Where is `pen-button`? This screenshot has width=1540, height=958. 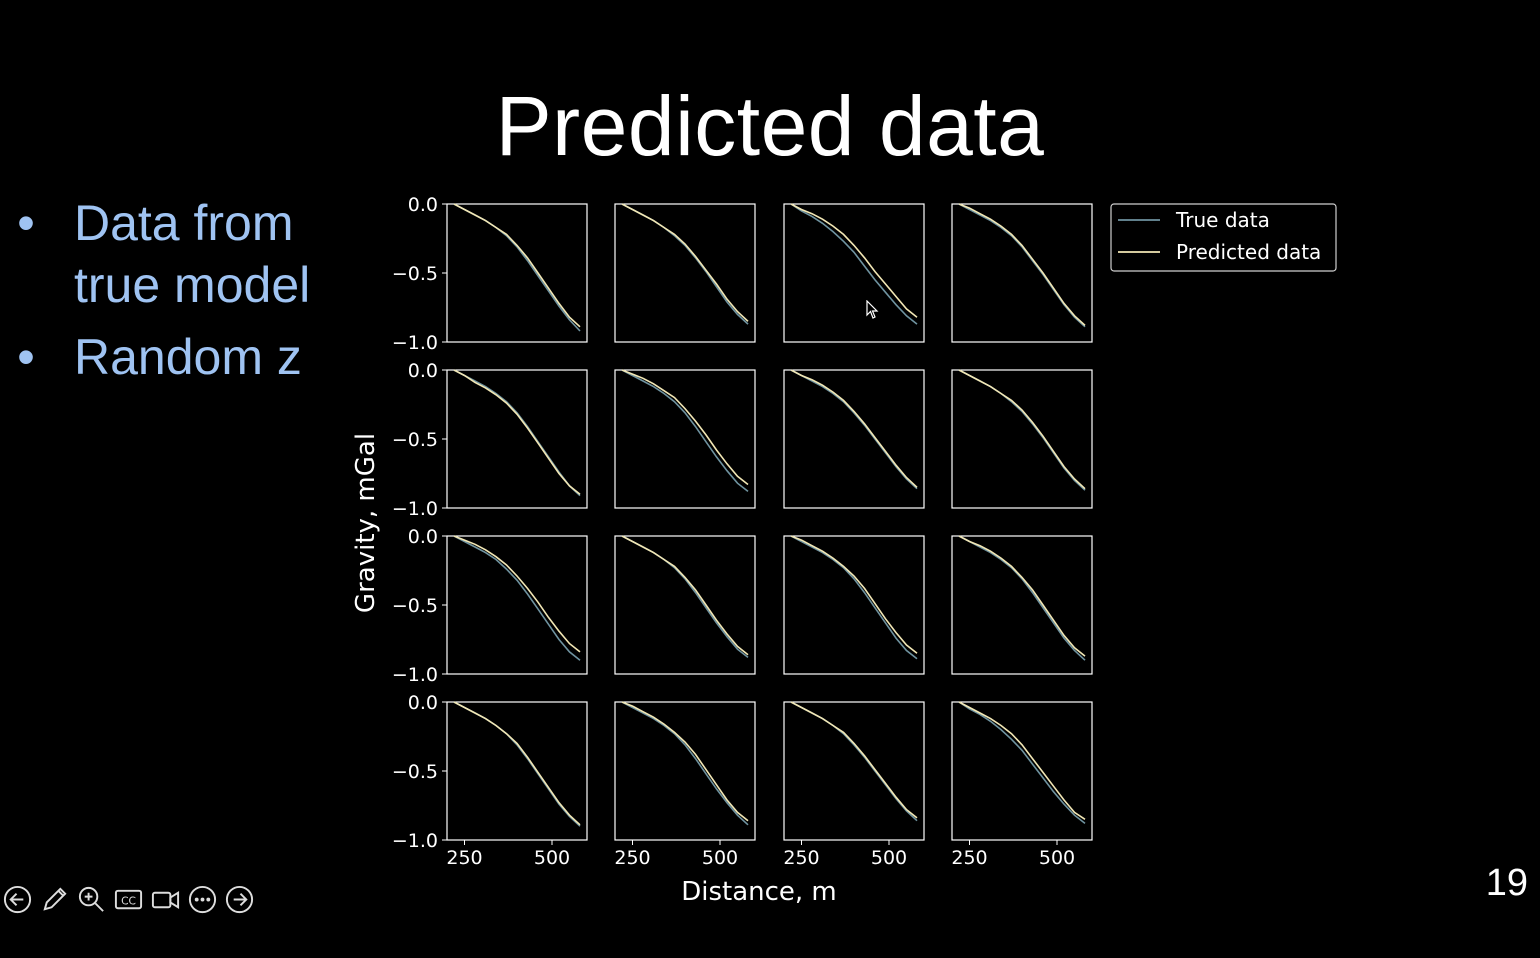
pen-button is located at coordinates (54, 899).